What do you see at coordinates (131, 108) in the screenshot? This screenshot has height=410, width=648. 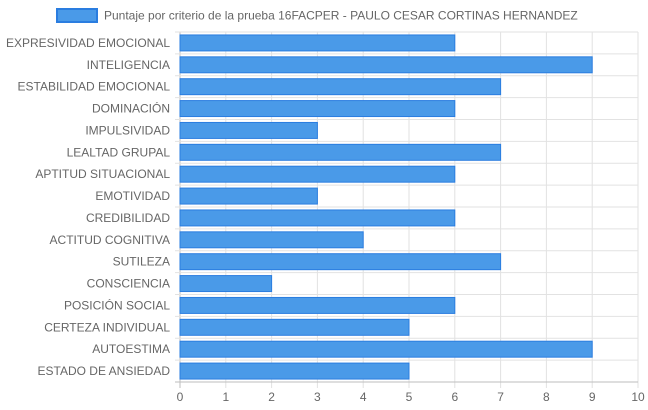 I see `category-label: DOMINACIÓN` at bounding box center [131, 108].